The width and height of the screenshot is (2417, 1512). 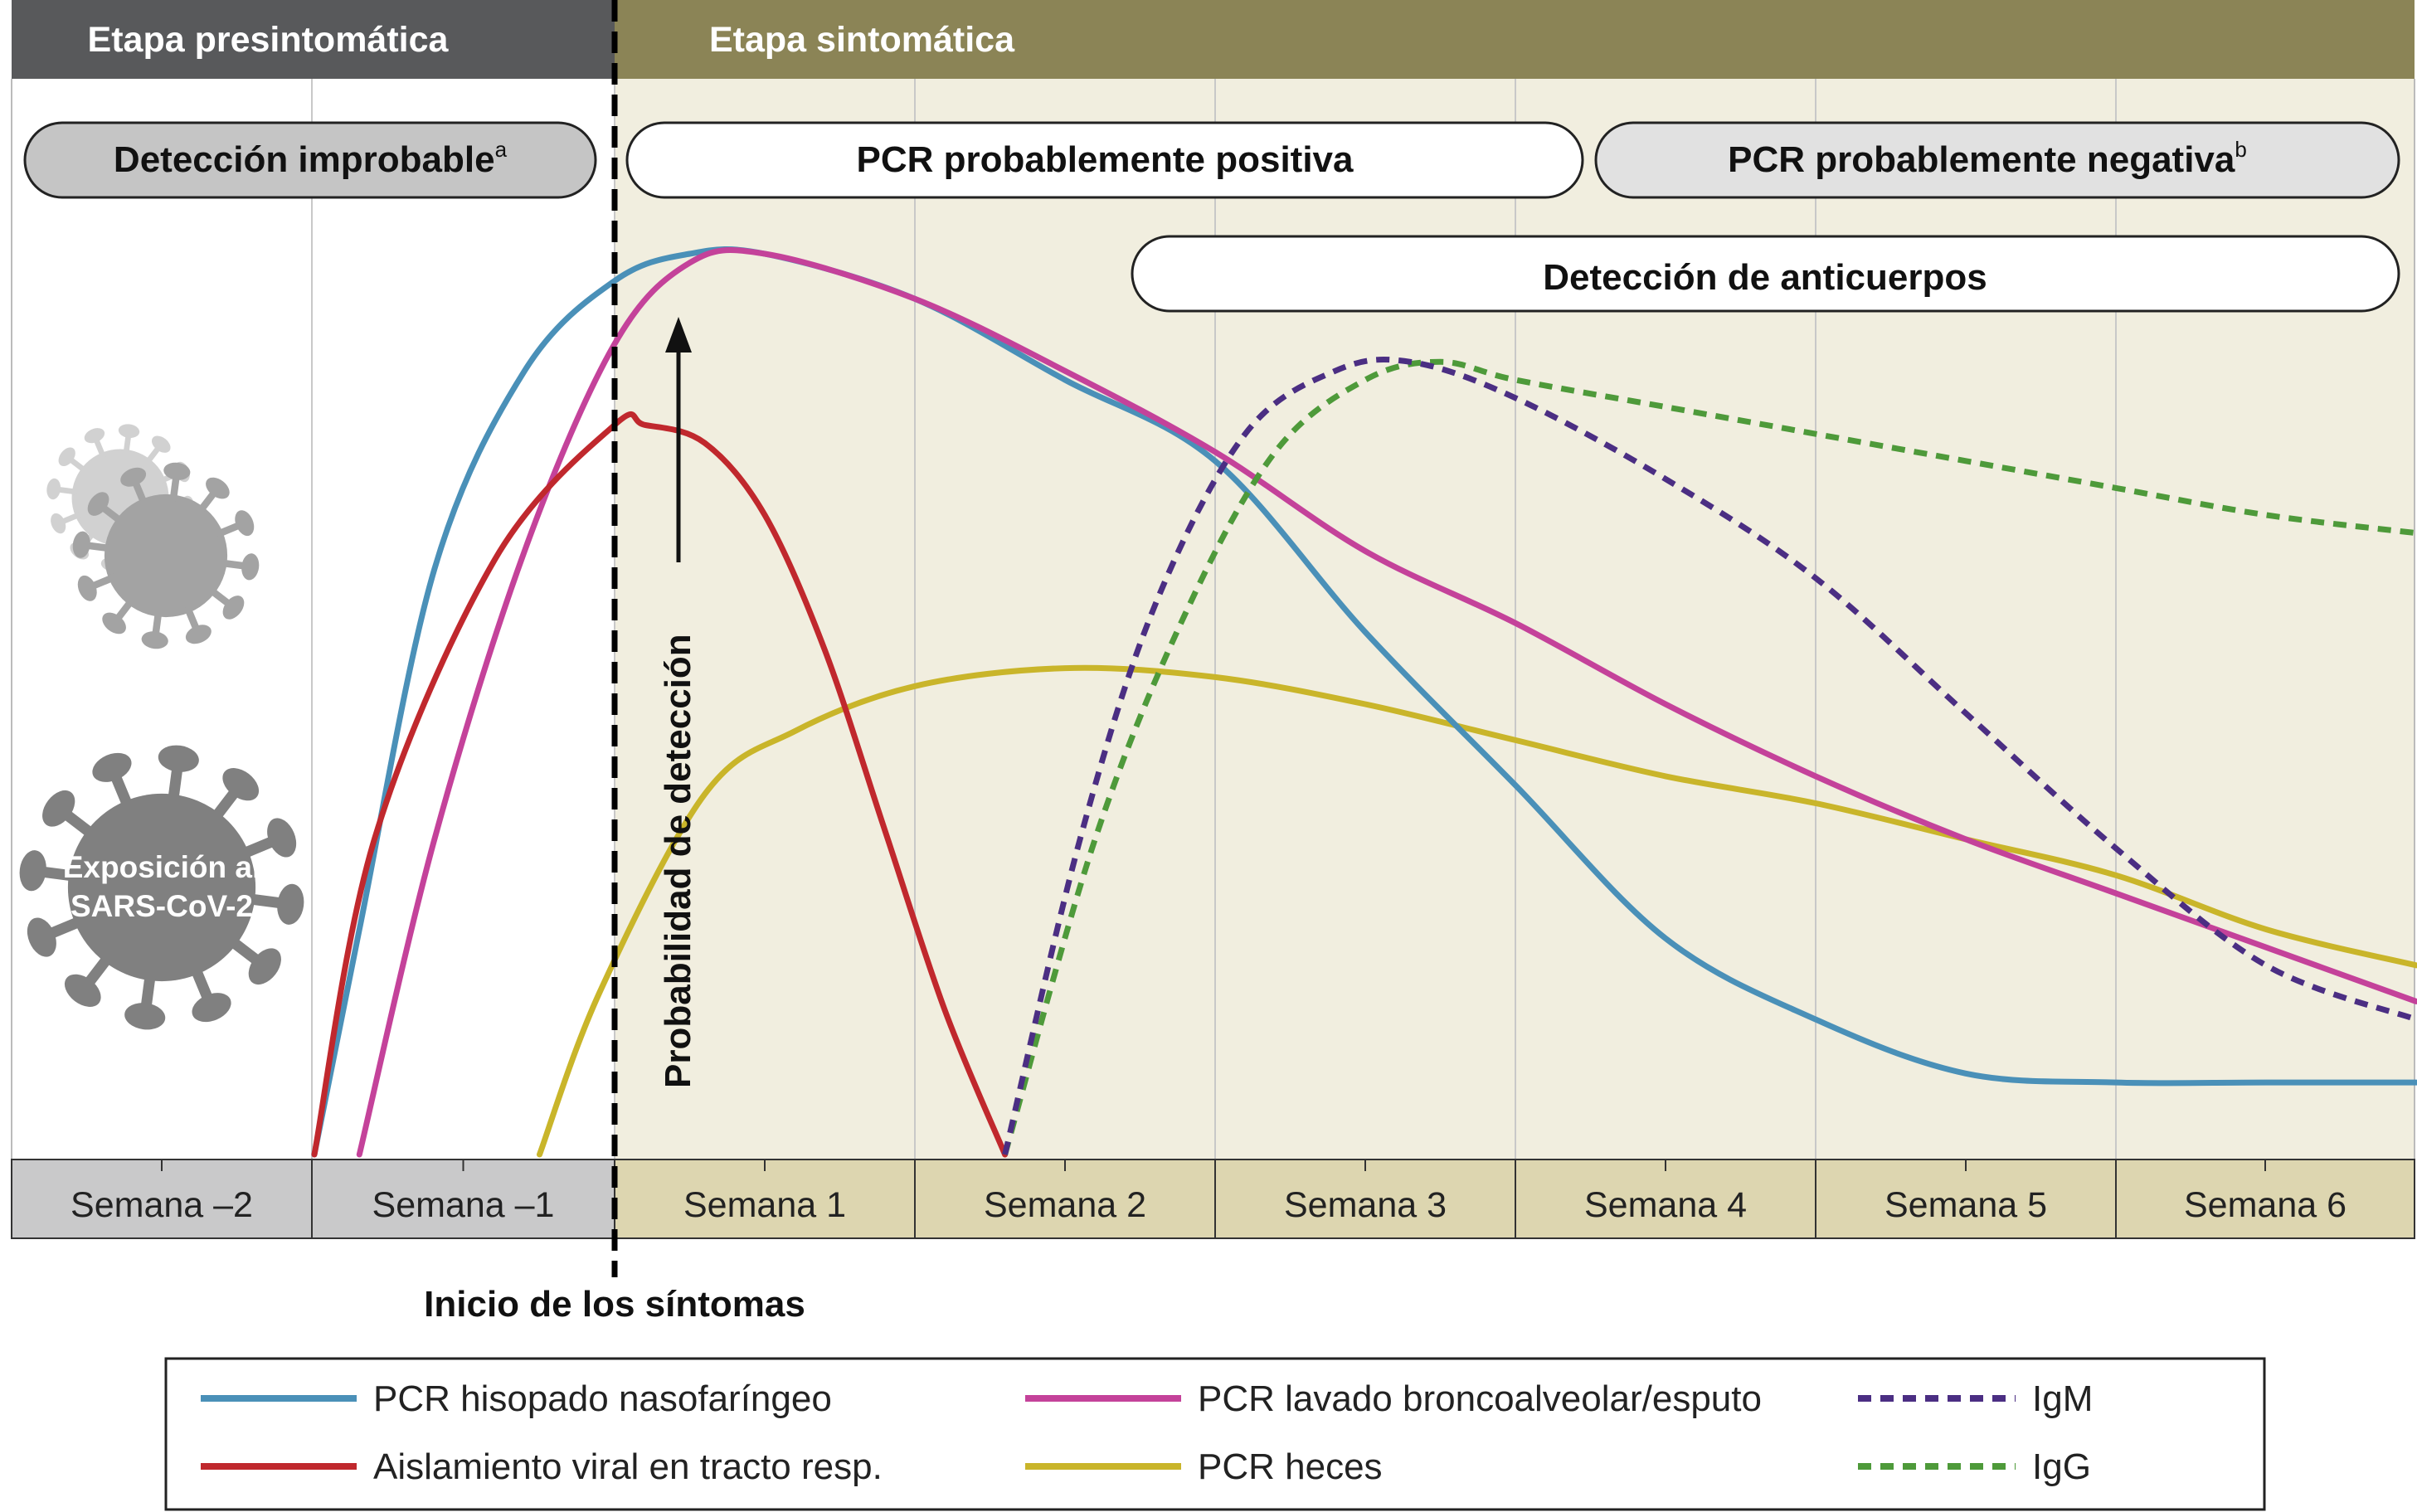 I want to click on virus-label-line1: Exposición al, so click(x=162, y=867).